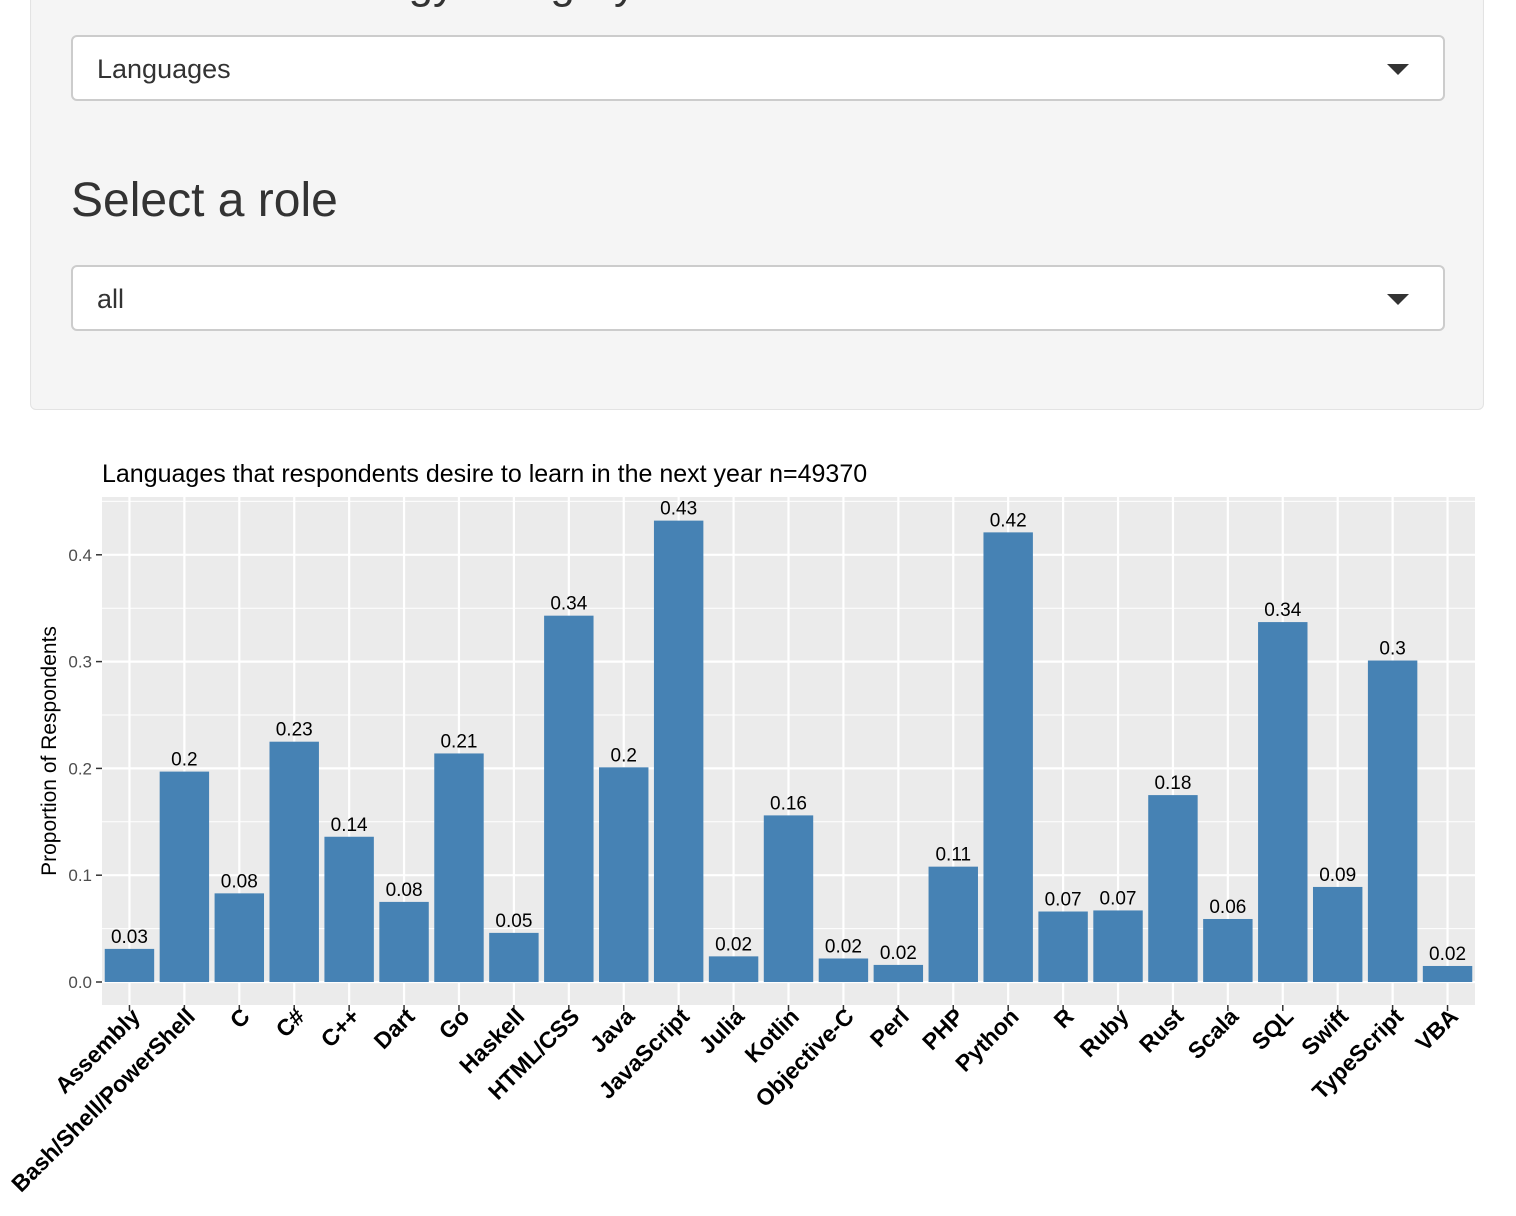  What do you see at coordinates (733, 969) in the screenshot?
I see `bar-julia` at bounding box center [733, 969].